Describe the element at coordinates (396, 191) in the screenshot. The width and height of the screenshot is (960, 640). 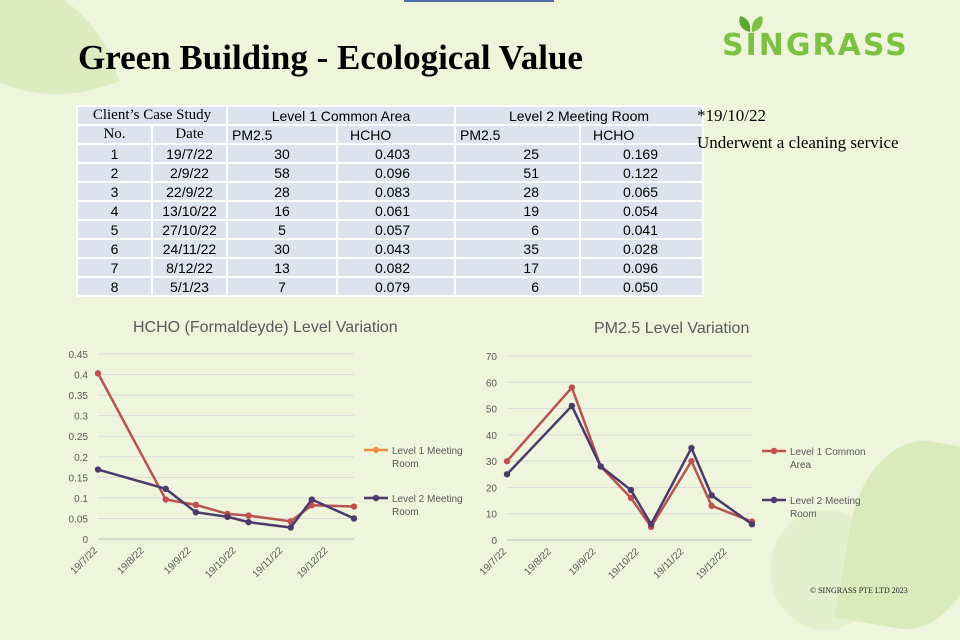
I see `row-hcho-l1: 0.083` at that location.